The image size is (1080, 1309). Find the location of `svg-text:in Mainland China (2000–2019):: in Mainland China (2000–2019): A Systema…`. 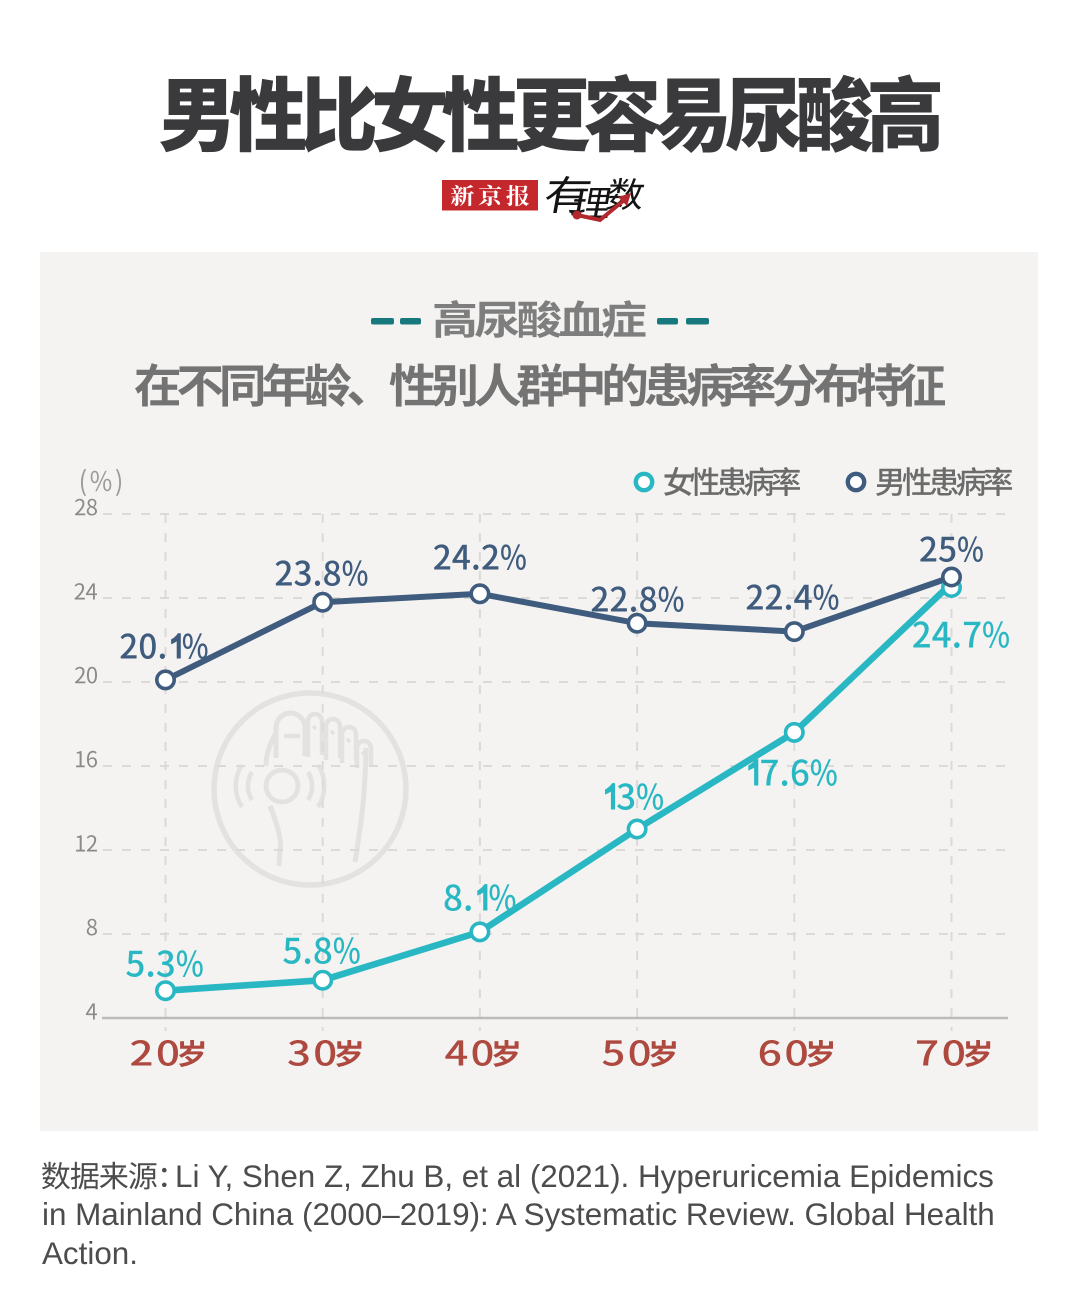

svg-text:in Mainland China (2000–2019):: in Mainland China (2000–2019): A Systema… is located at coordinates (518, 1214).